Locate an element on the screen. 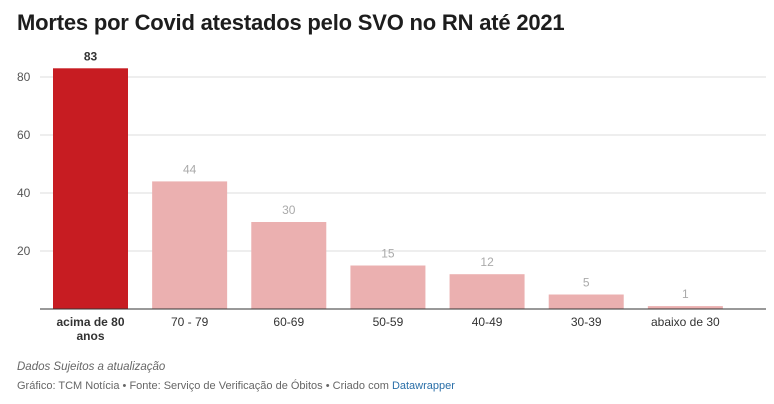  y-tick-label: 20 is located at coordinates (24, 251).